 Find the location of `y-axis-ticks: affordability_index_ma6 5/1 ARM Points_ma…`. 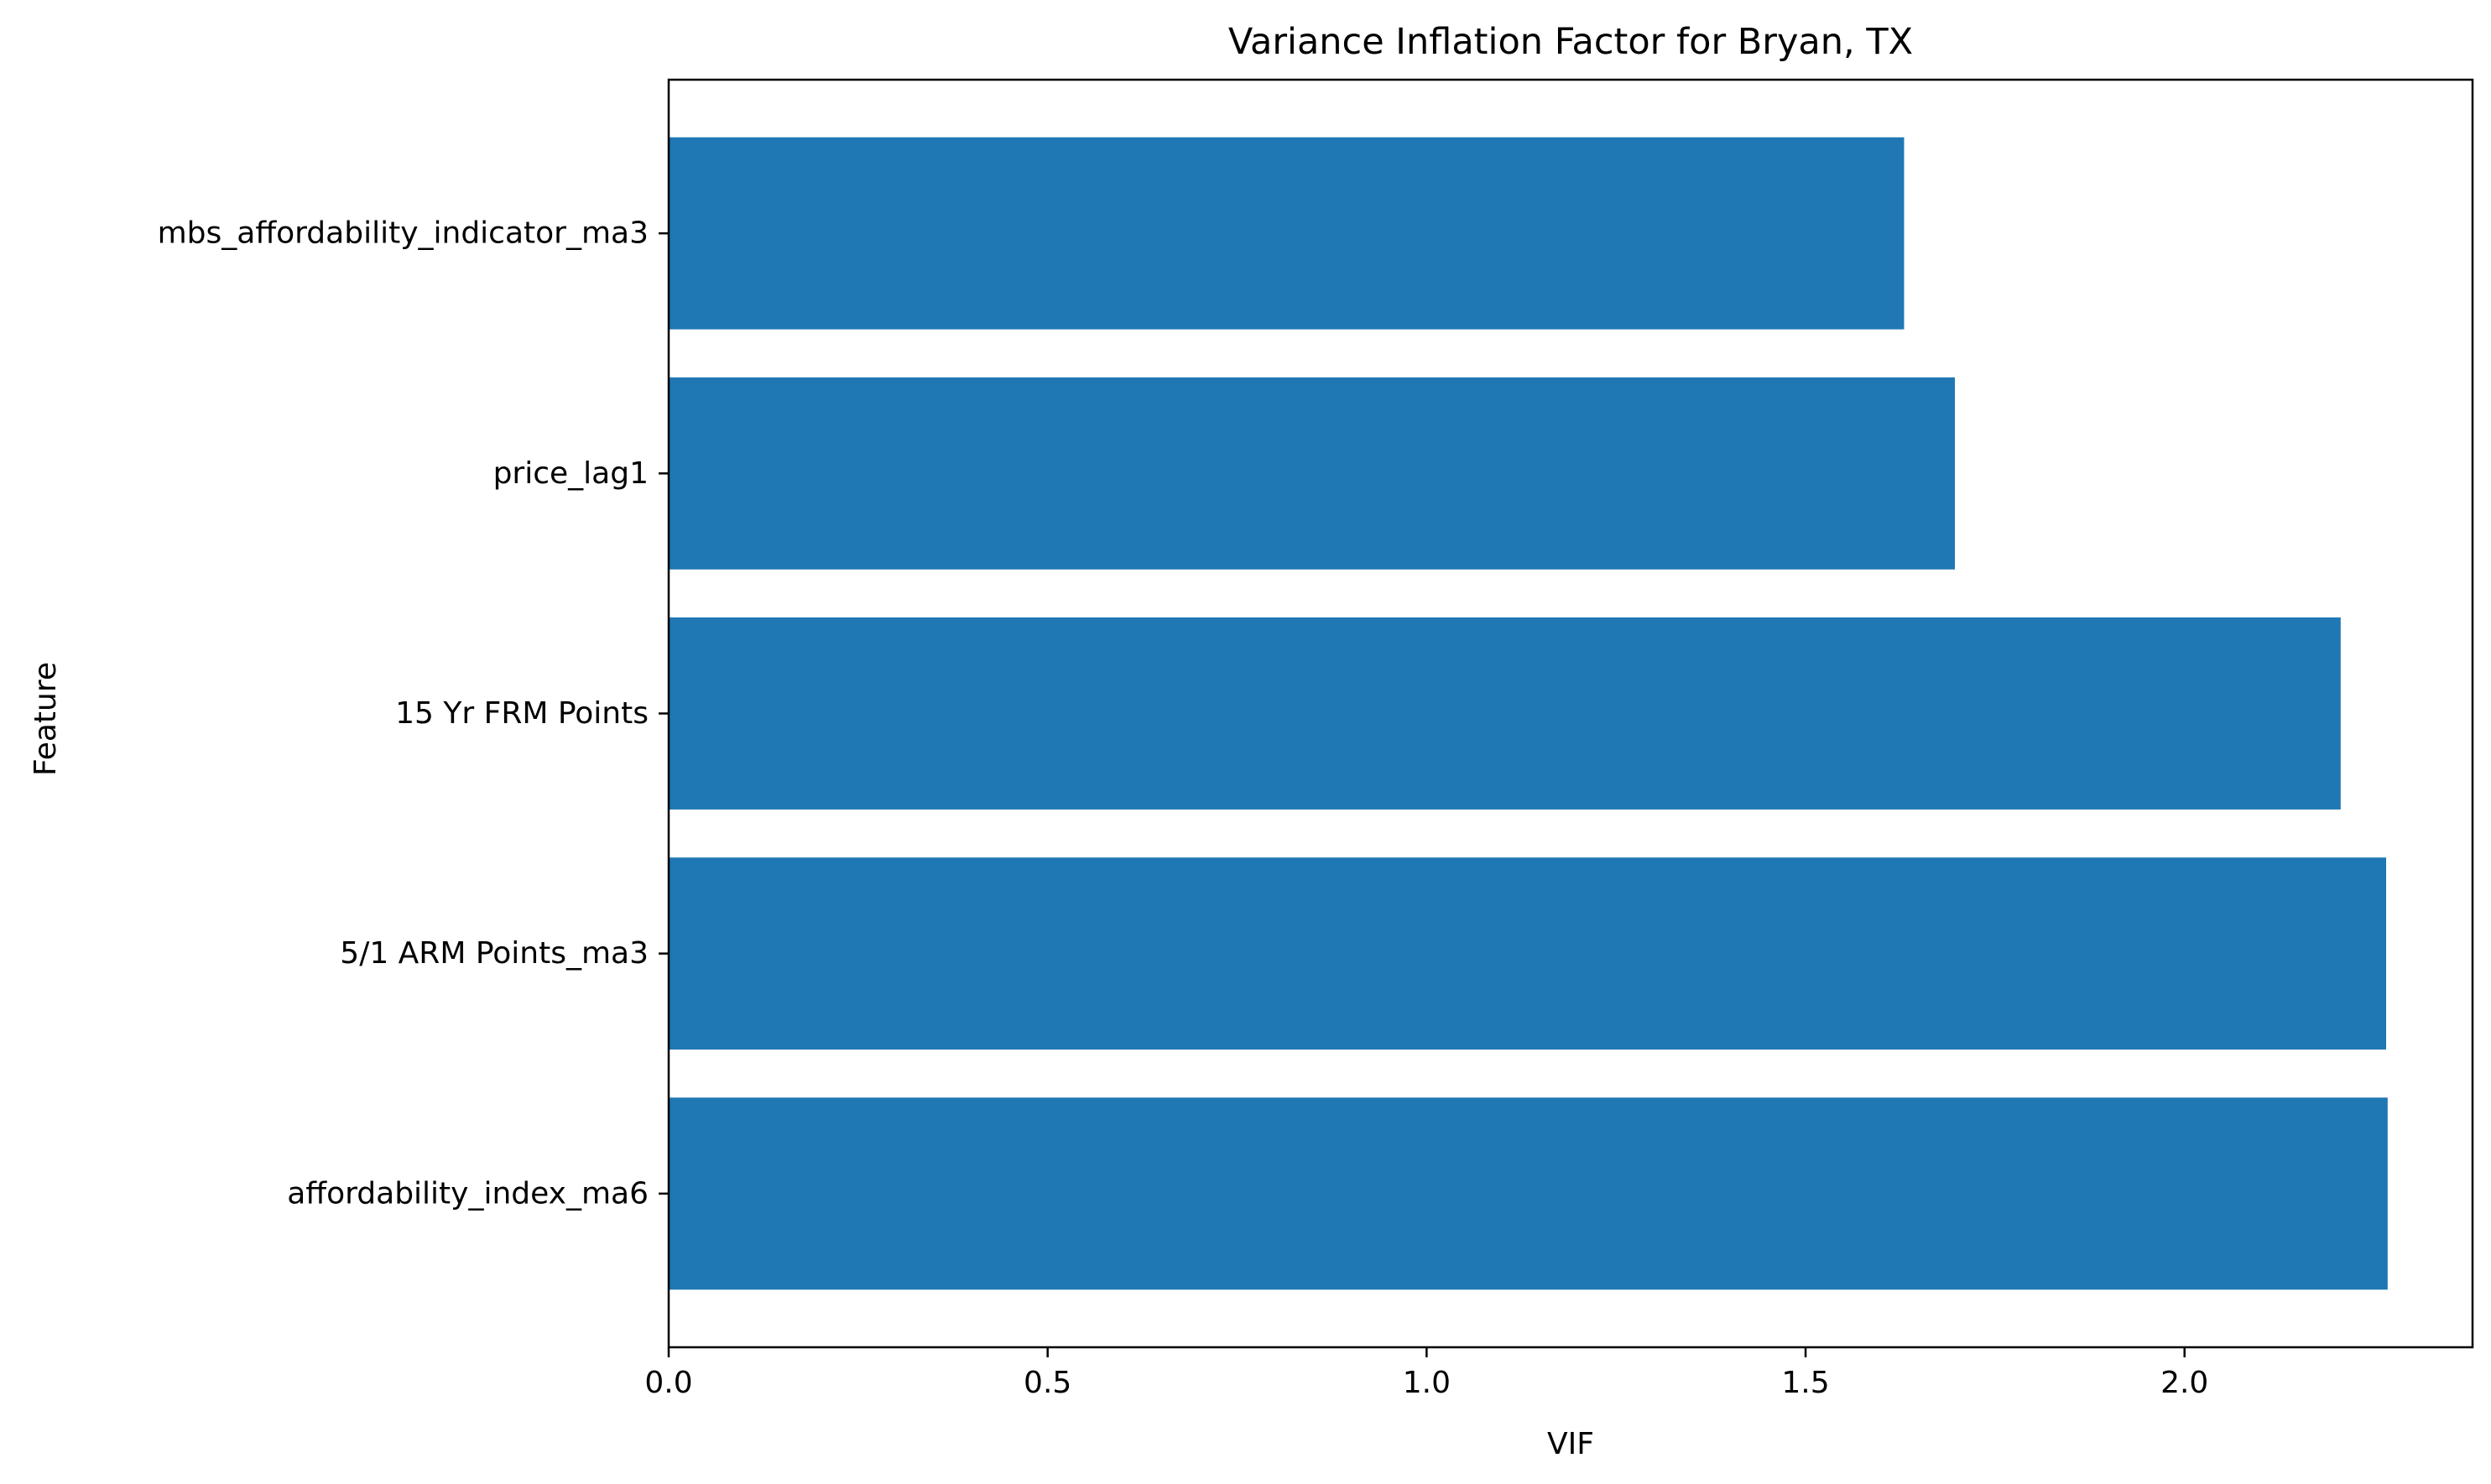

y-axis-ticks: affordability_index_ma6 5/1 ARM Points_ma… is located at coordinates (413, 713).